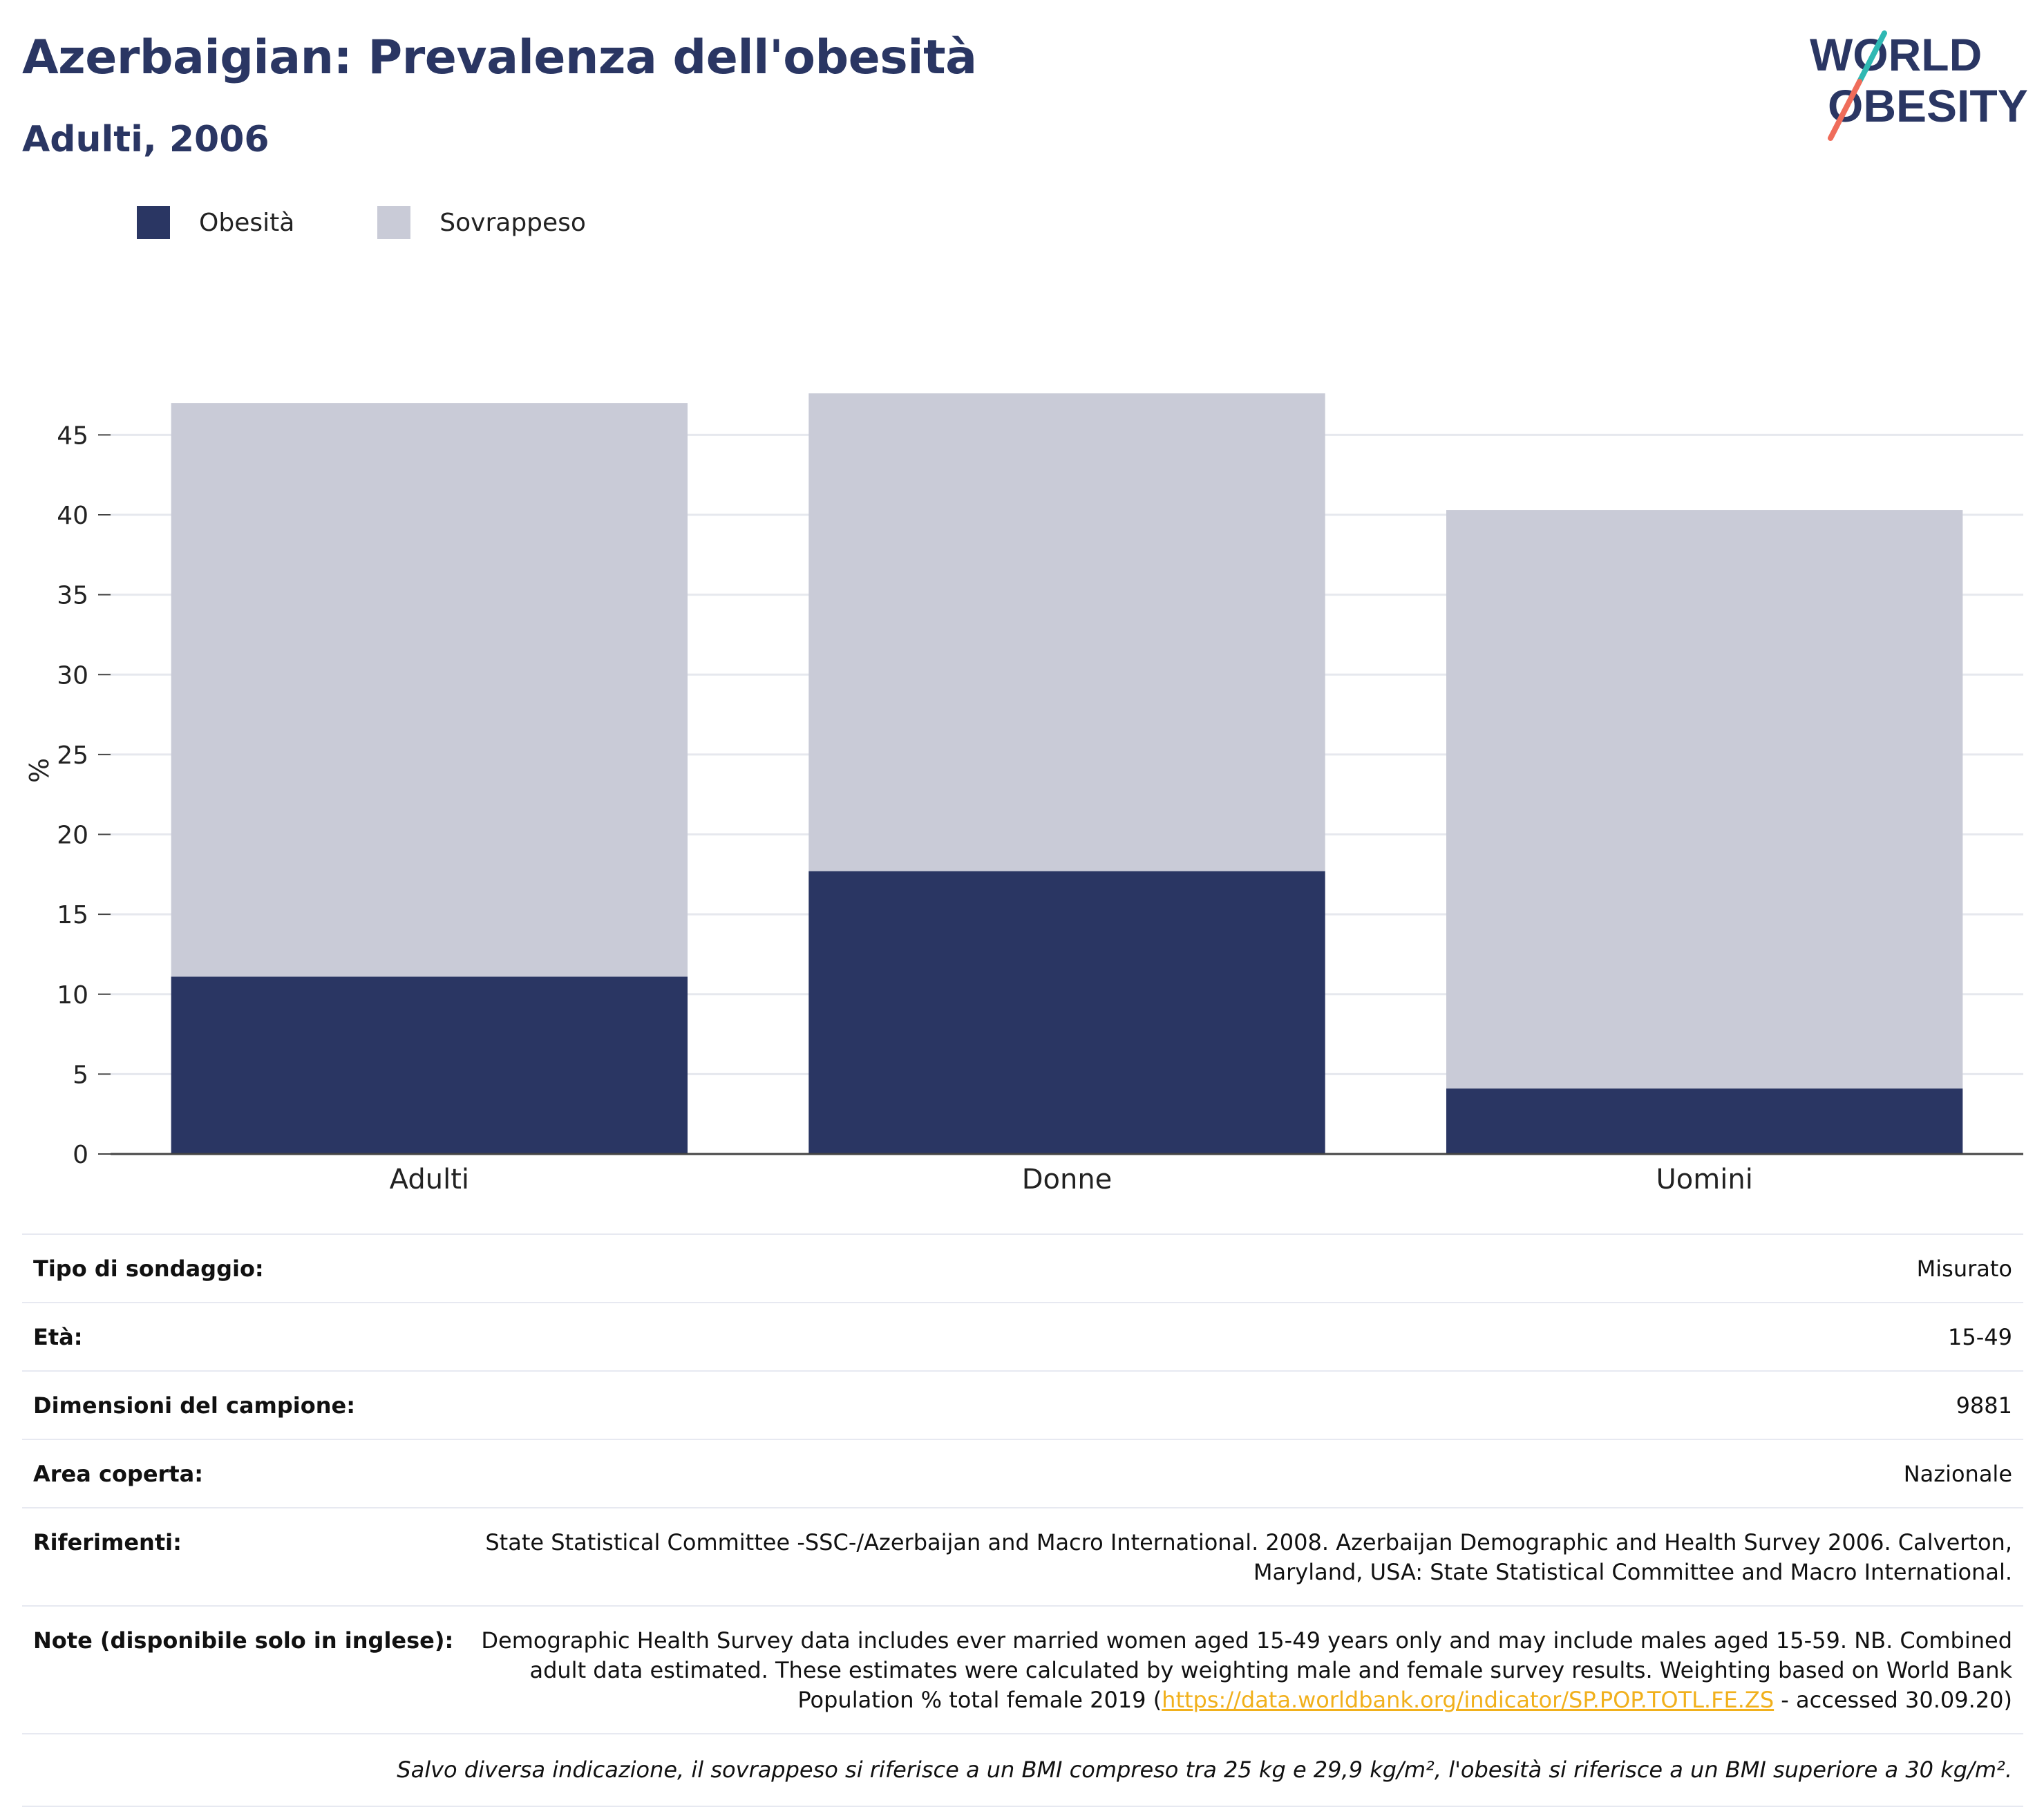  I want to click on y-tick-label: 0, so click(80, 1155).